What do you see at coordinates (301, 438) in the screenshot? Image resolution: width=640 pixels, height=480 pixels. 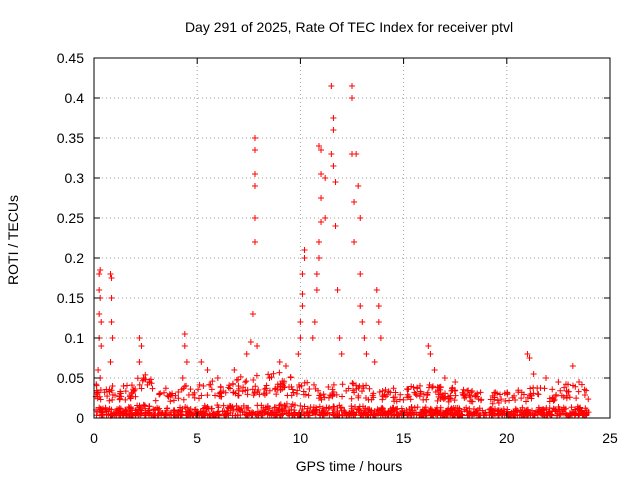 I see `x-tick-label: 10` at bounding box center [301, 438].